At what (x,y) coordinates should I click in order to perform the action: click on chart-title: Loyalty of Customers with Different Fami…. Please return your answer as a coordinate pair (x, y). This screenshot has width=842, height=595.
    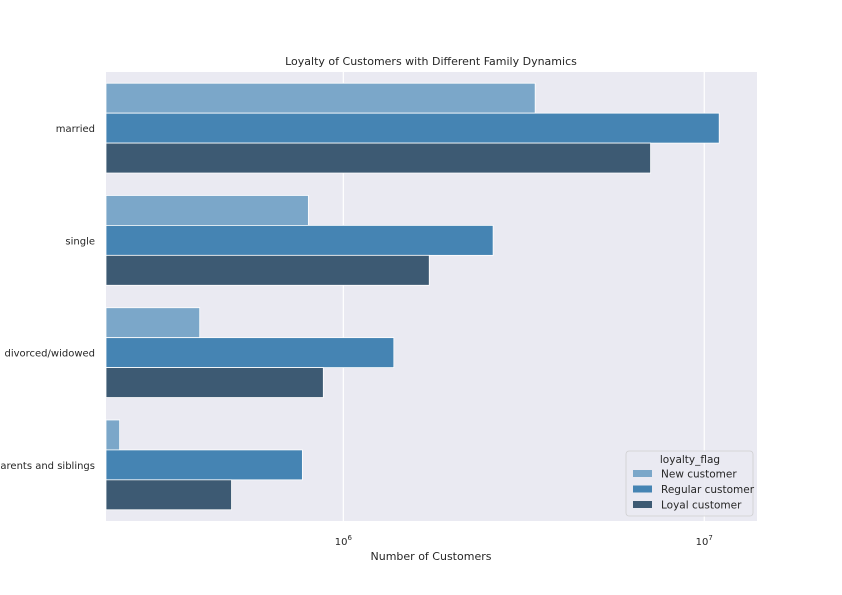
    Looking at the image, I should click on (431, 61).